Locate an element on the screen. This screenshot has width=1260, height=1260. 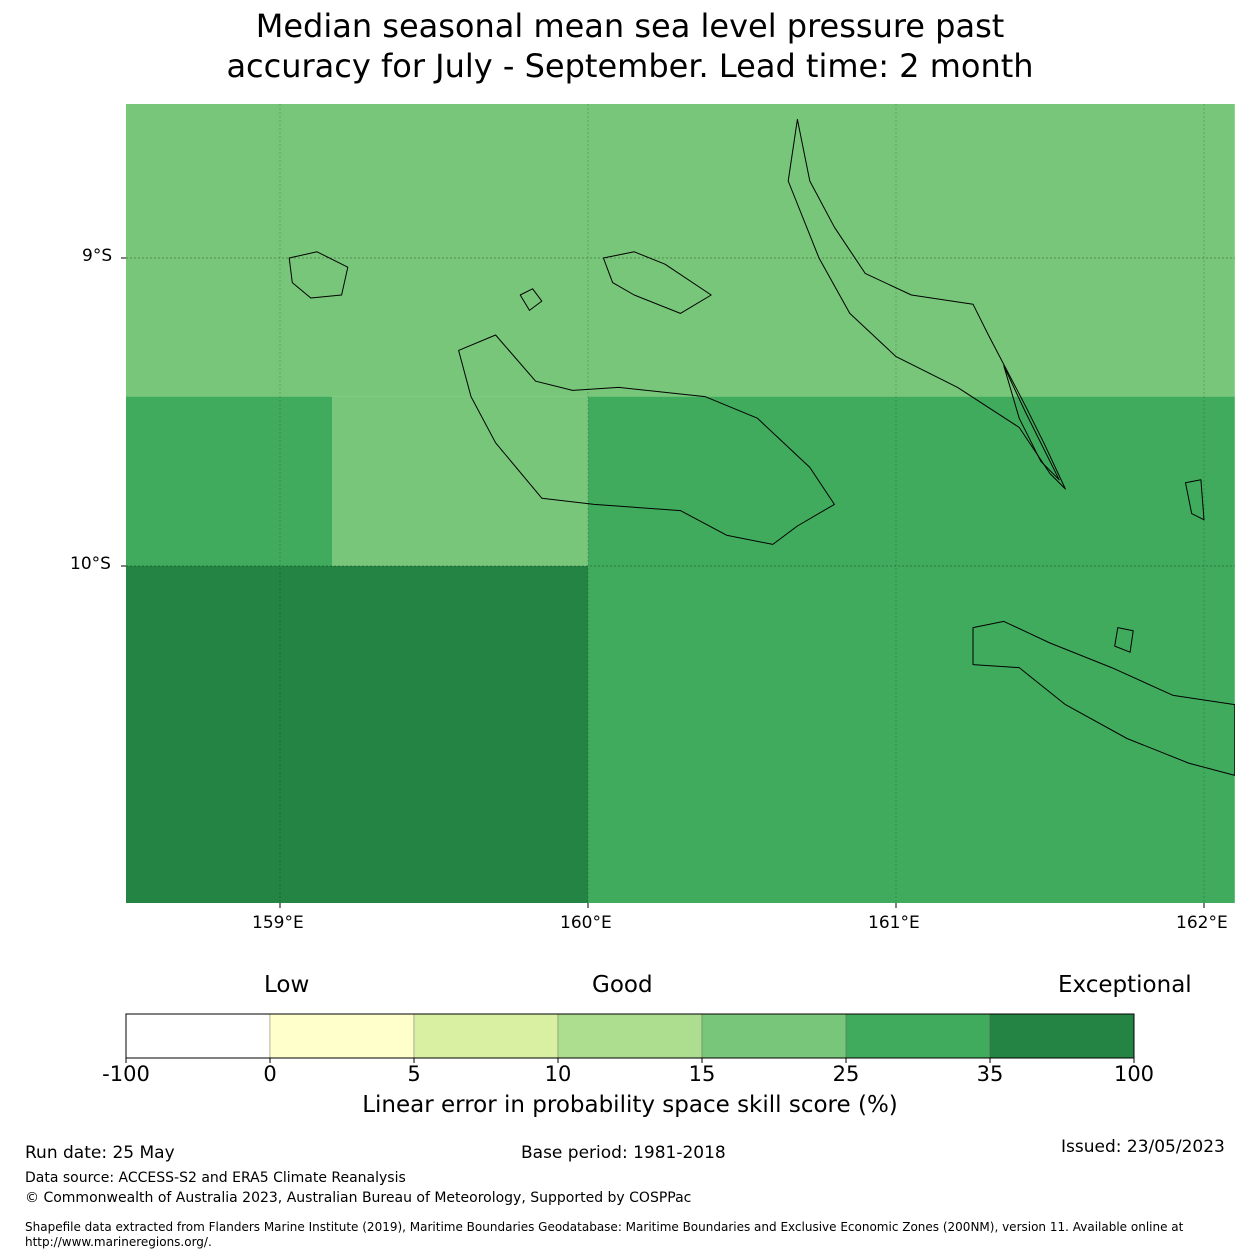
issued-date: Issued: 23/05/2023 is located at coordinates (1143, 1147).